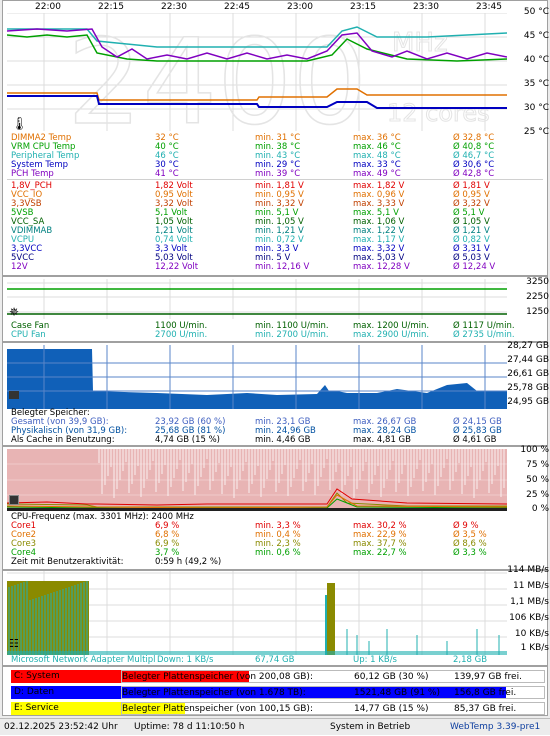  I want to click on mem-tick: 27,44 GB, so click(528, 360).